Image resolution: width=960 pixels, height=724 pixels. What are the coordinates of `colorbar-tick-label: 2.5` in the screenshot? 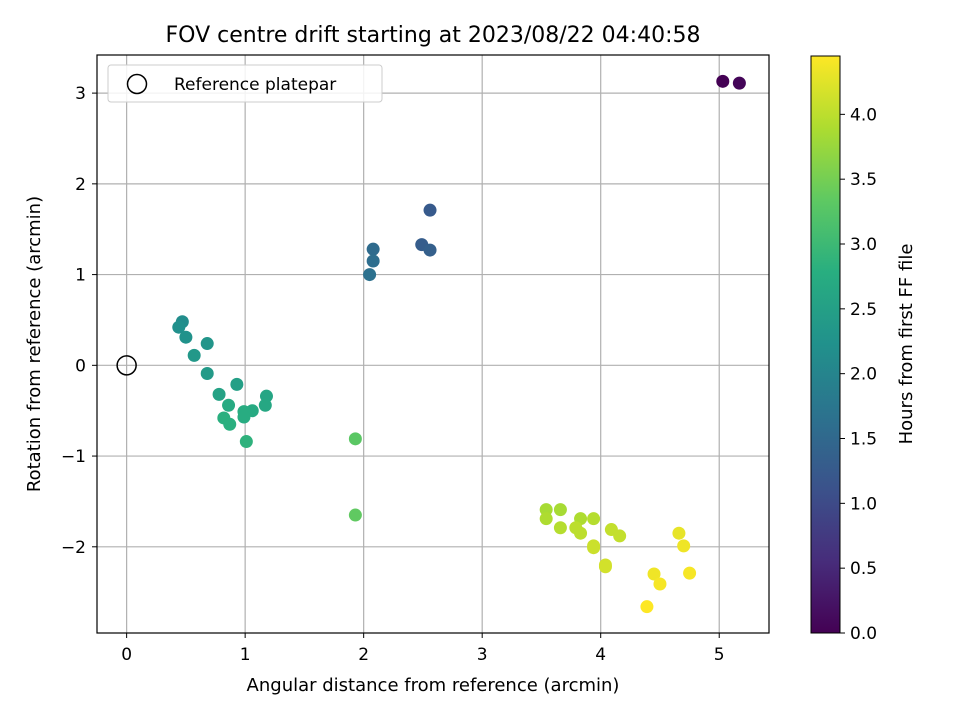 It's located at (863, 310).